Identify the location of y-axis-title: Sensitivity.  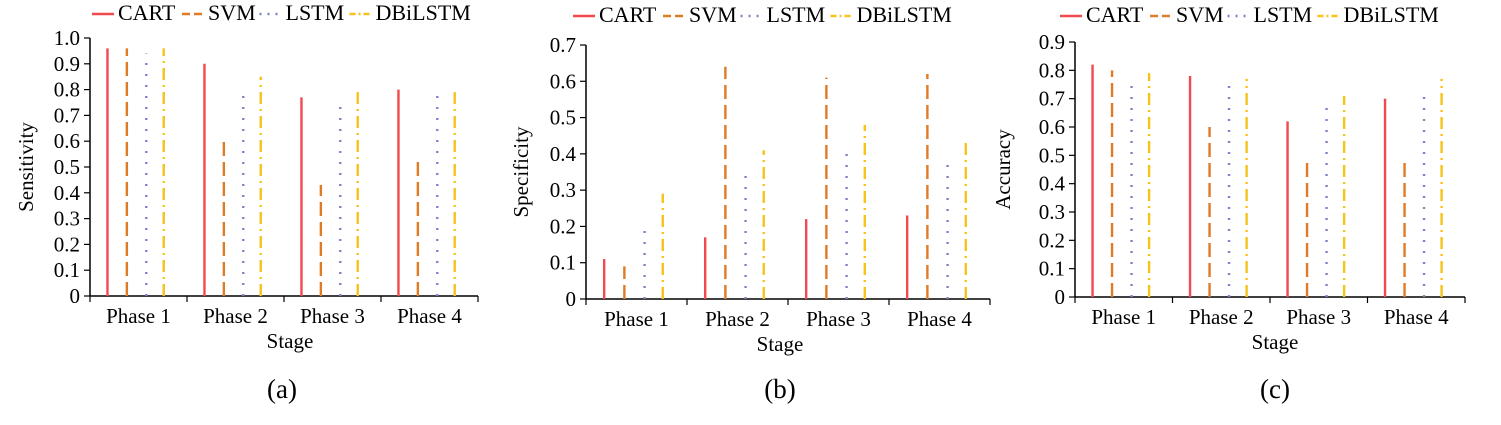
(26, 167).